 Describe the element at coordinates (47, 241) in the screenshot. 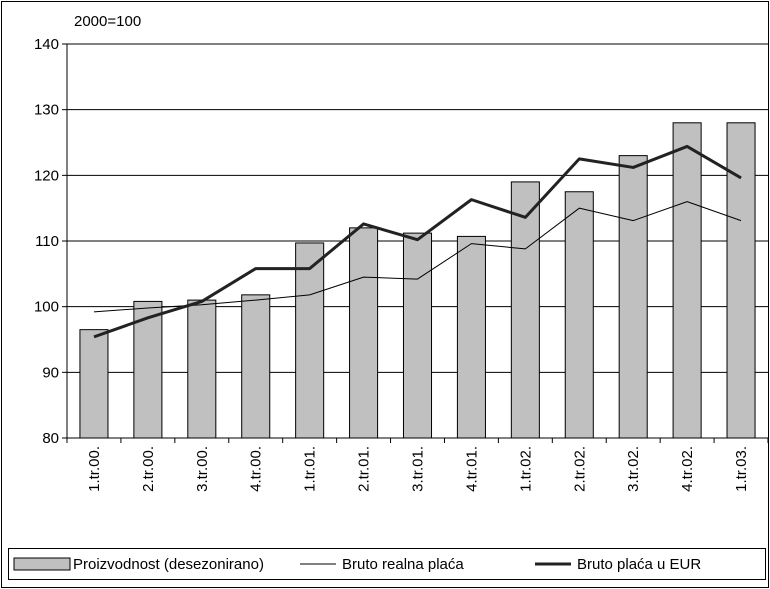

I see `y-tick-label: 110` at that location.